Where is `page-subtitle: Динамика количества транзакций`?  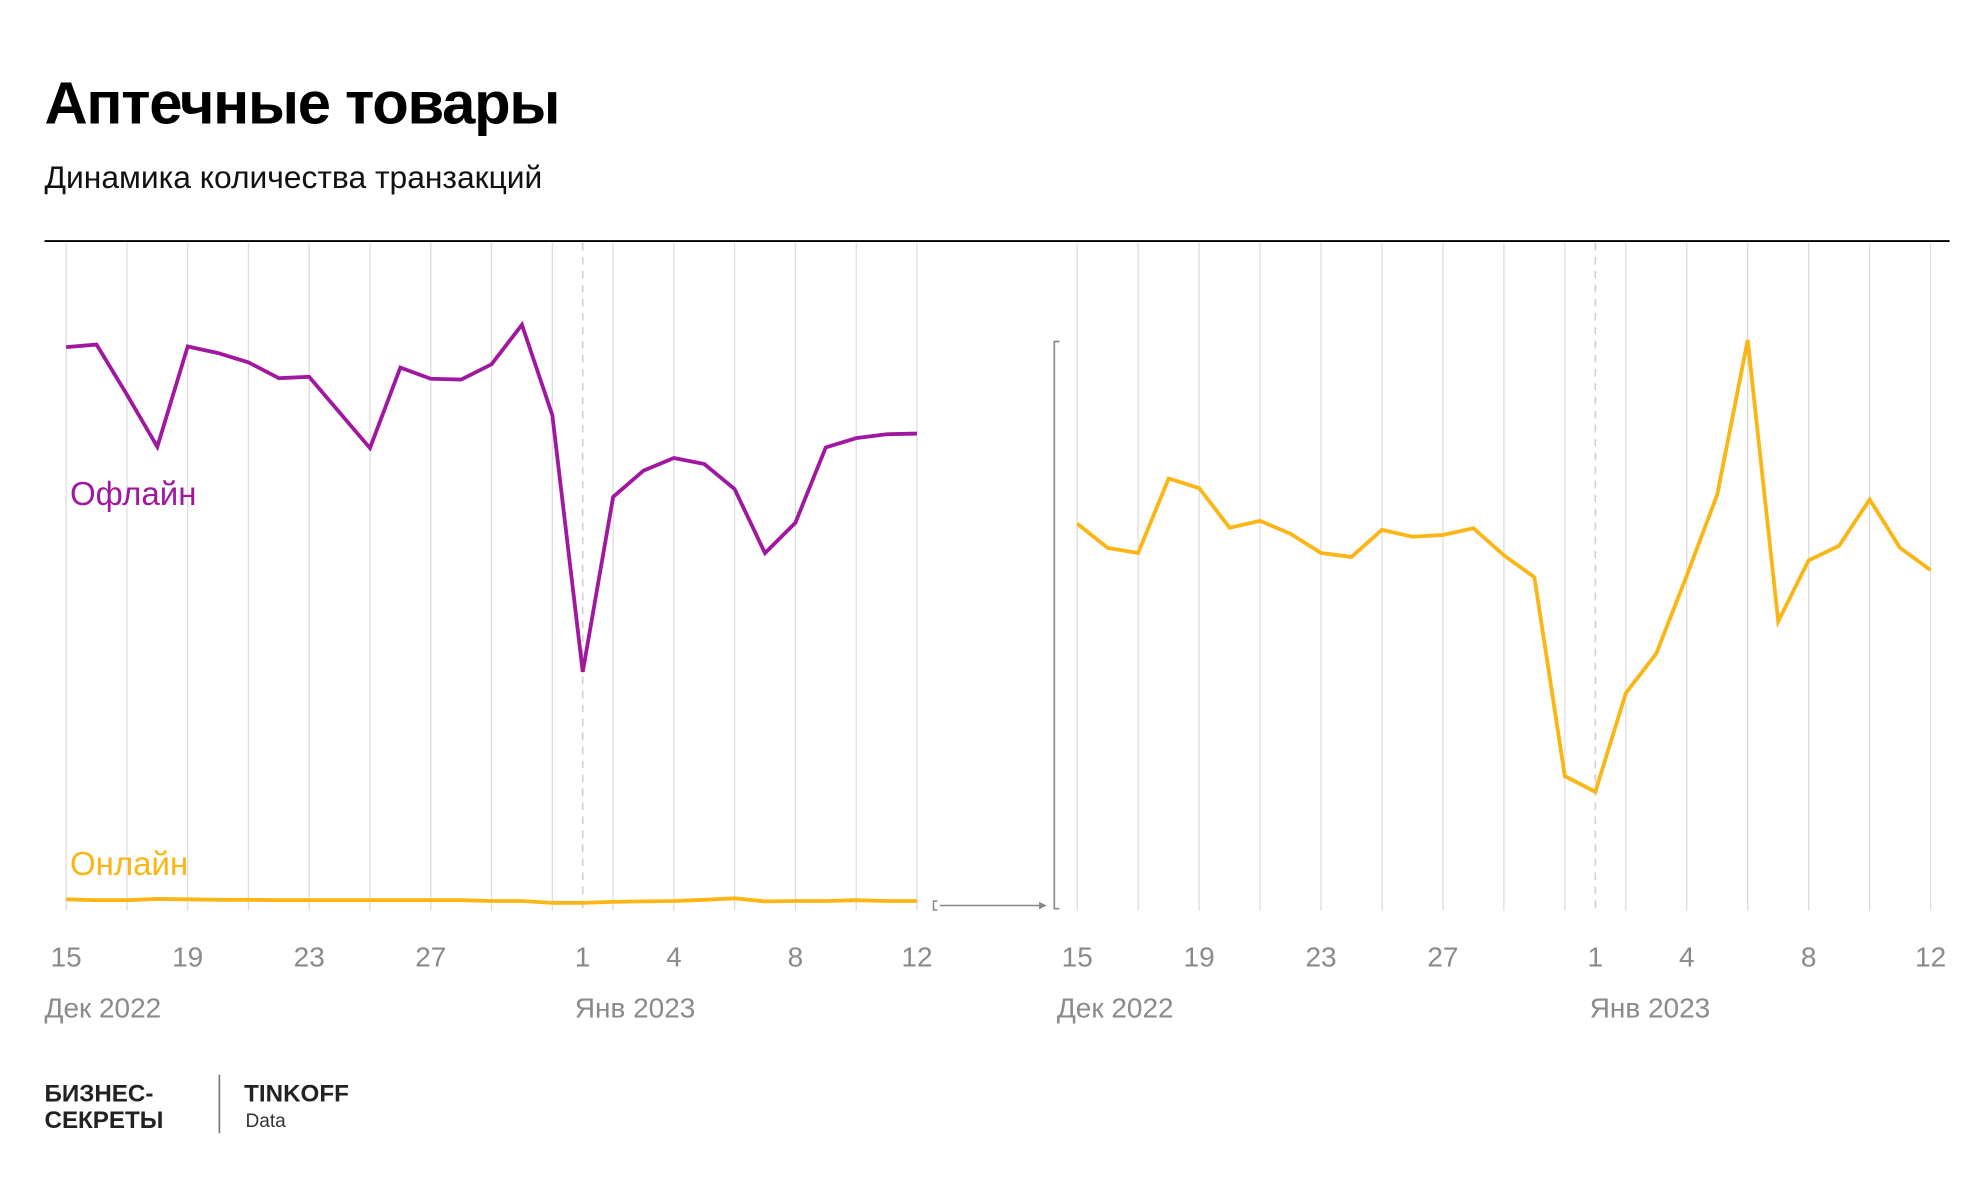
page-subtitle: Динамика количества транзакций is located at coordinates (294, 177).